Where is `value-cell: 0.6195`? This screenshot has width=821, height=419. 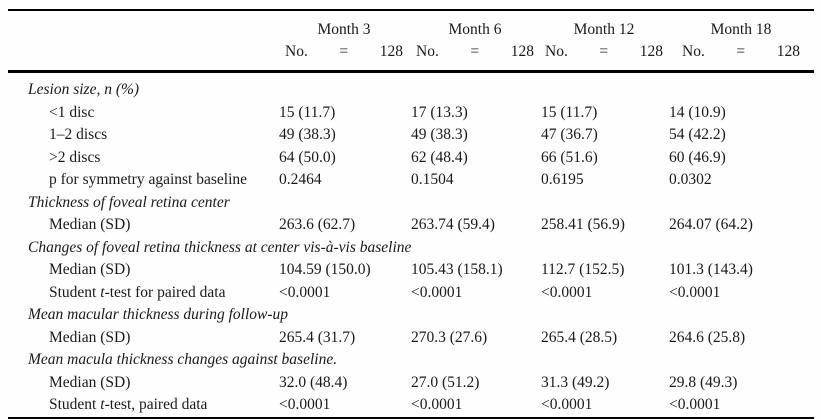
value-cell: 0.6195 is located at coordinates (562, 180).